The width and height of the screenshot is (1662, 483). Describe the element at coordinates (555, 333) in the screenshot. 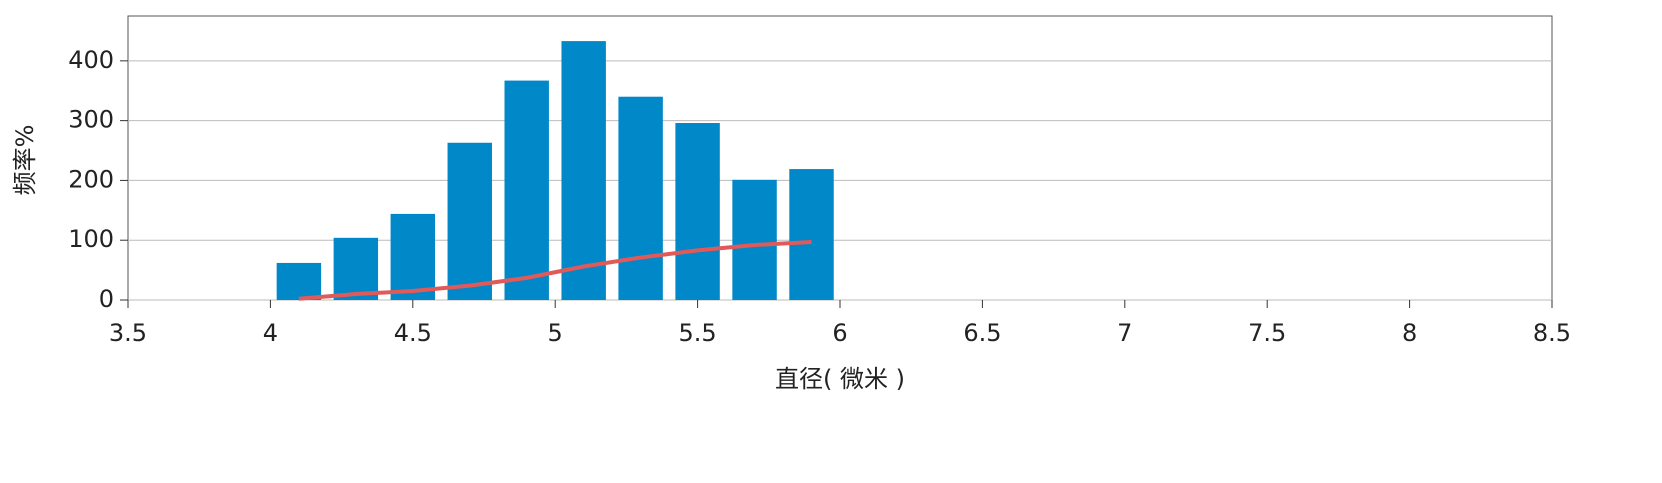

I see `x-tick-label: 5` at that location.